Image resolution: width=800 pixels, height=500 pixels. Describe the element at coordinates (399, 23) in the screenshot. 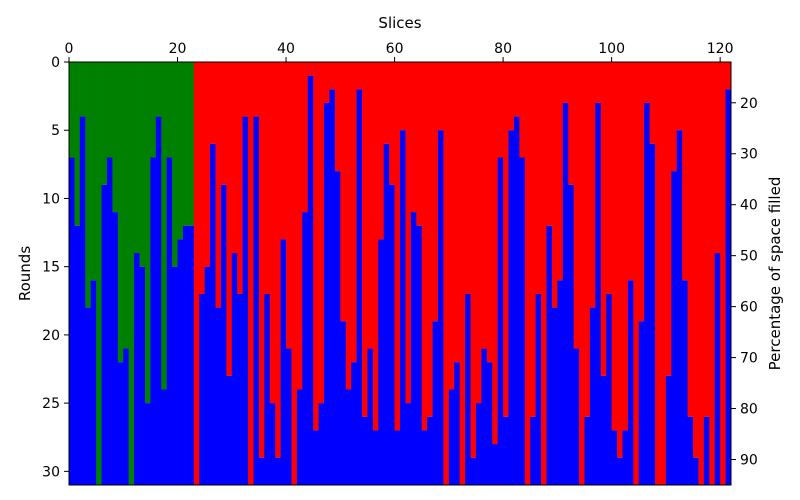

I see `x-axis-label: Slices` at that location.